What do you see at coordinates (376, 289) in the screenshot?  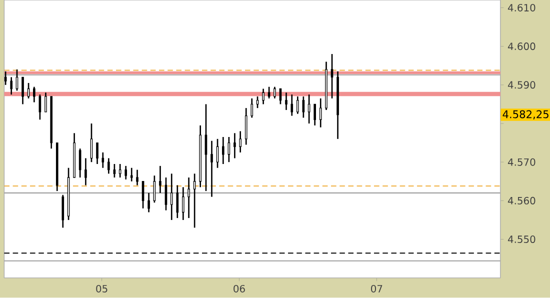 I see `x-tick-label: 07` at bounding box center [376, 289].